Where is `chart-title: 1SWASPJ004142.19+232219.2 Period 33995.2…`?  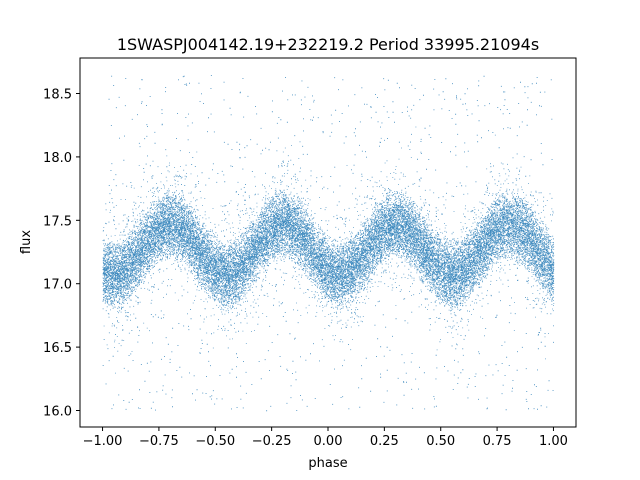 chart-title: 1SWASPJ004142.19+232219.2 Period 33995.2… is located at coordinates (328, 44).